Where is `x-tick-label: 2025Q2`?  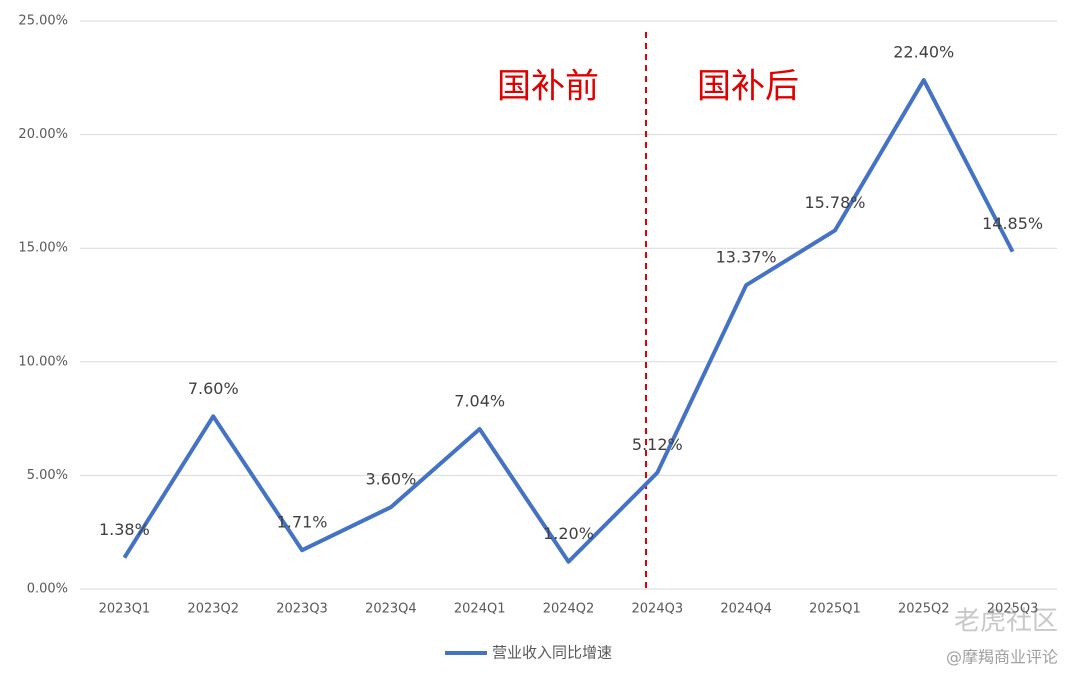 x-tick-label: 2025Q2 is located at coordinates (924, 609).